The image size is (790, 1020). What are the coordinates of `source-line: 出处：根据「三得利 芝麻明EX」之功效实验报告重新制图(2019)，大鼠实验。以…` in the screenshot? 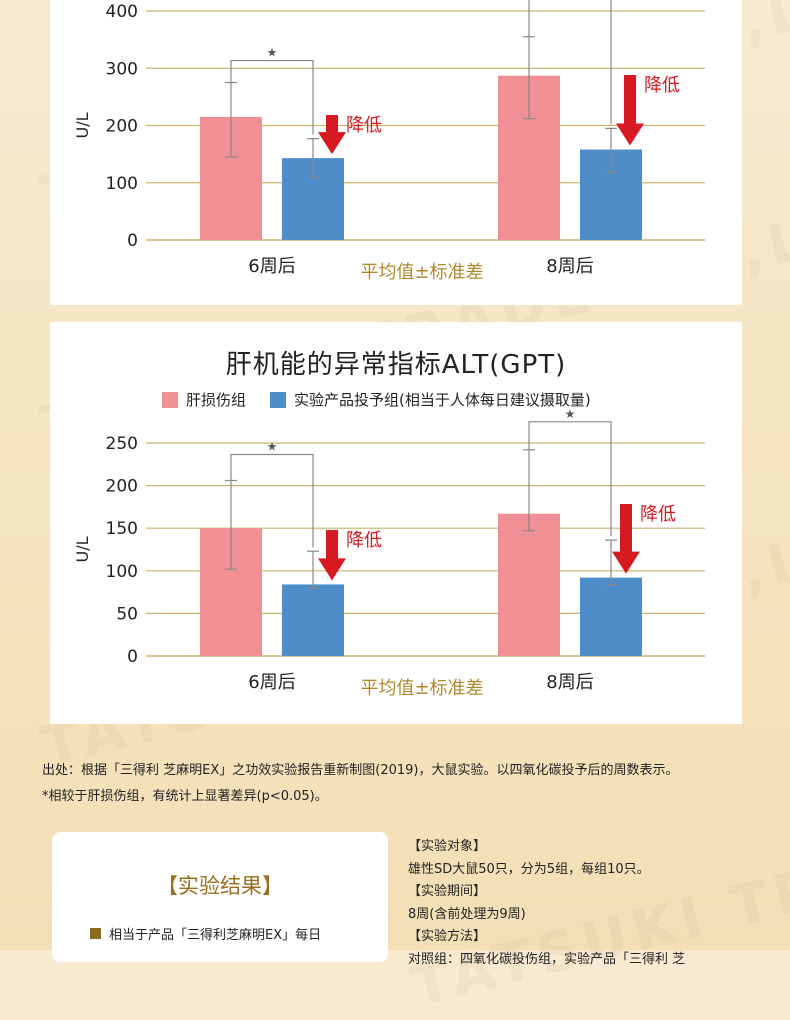 It's located at (360, 770).